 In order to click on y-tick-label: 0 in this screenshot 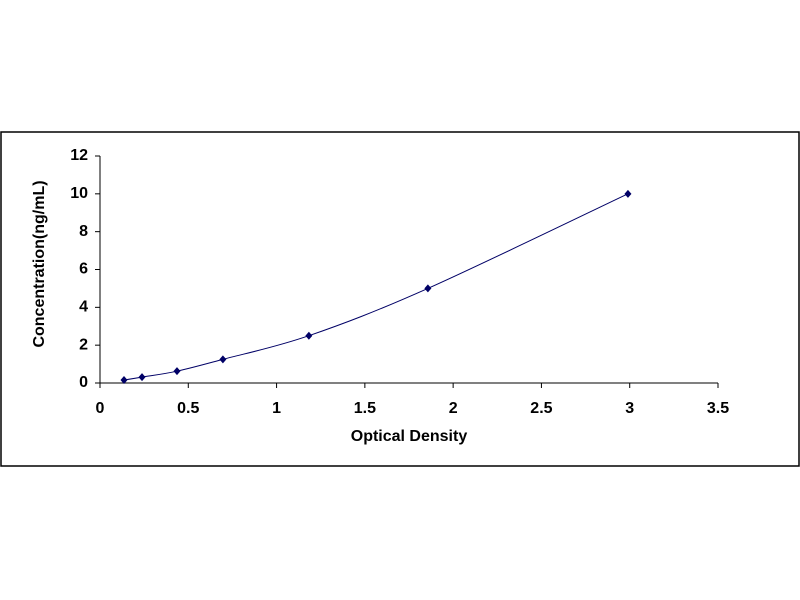, I will do `click(83, 382)`.